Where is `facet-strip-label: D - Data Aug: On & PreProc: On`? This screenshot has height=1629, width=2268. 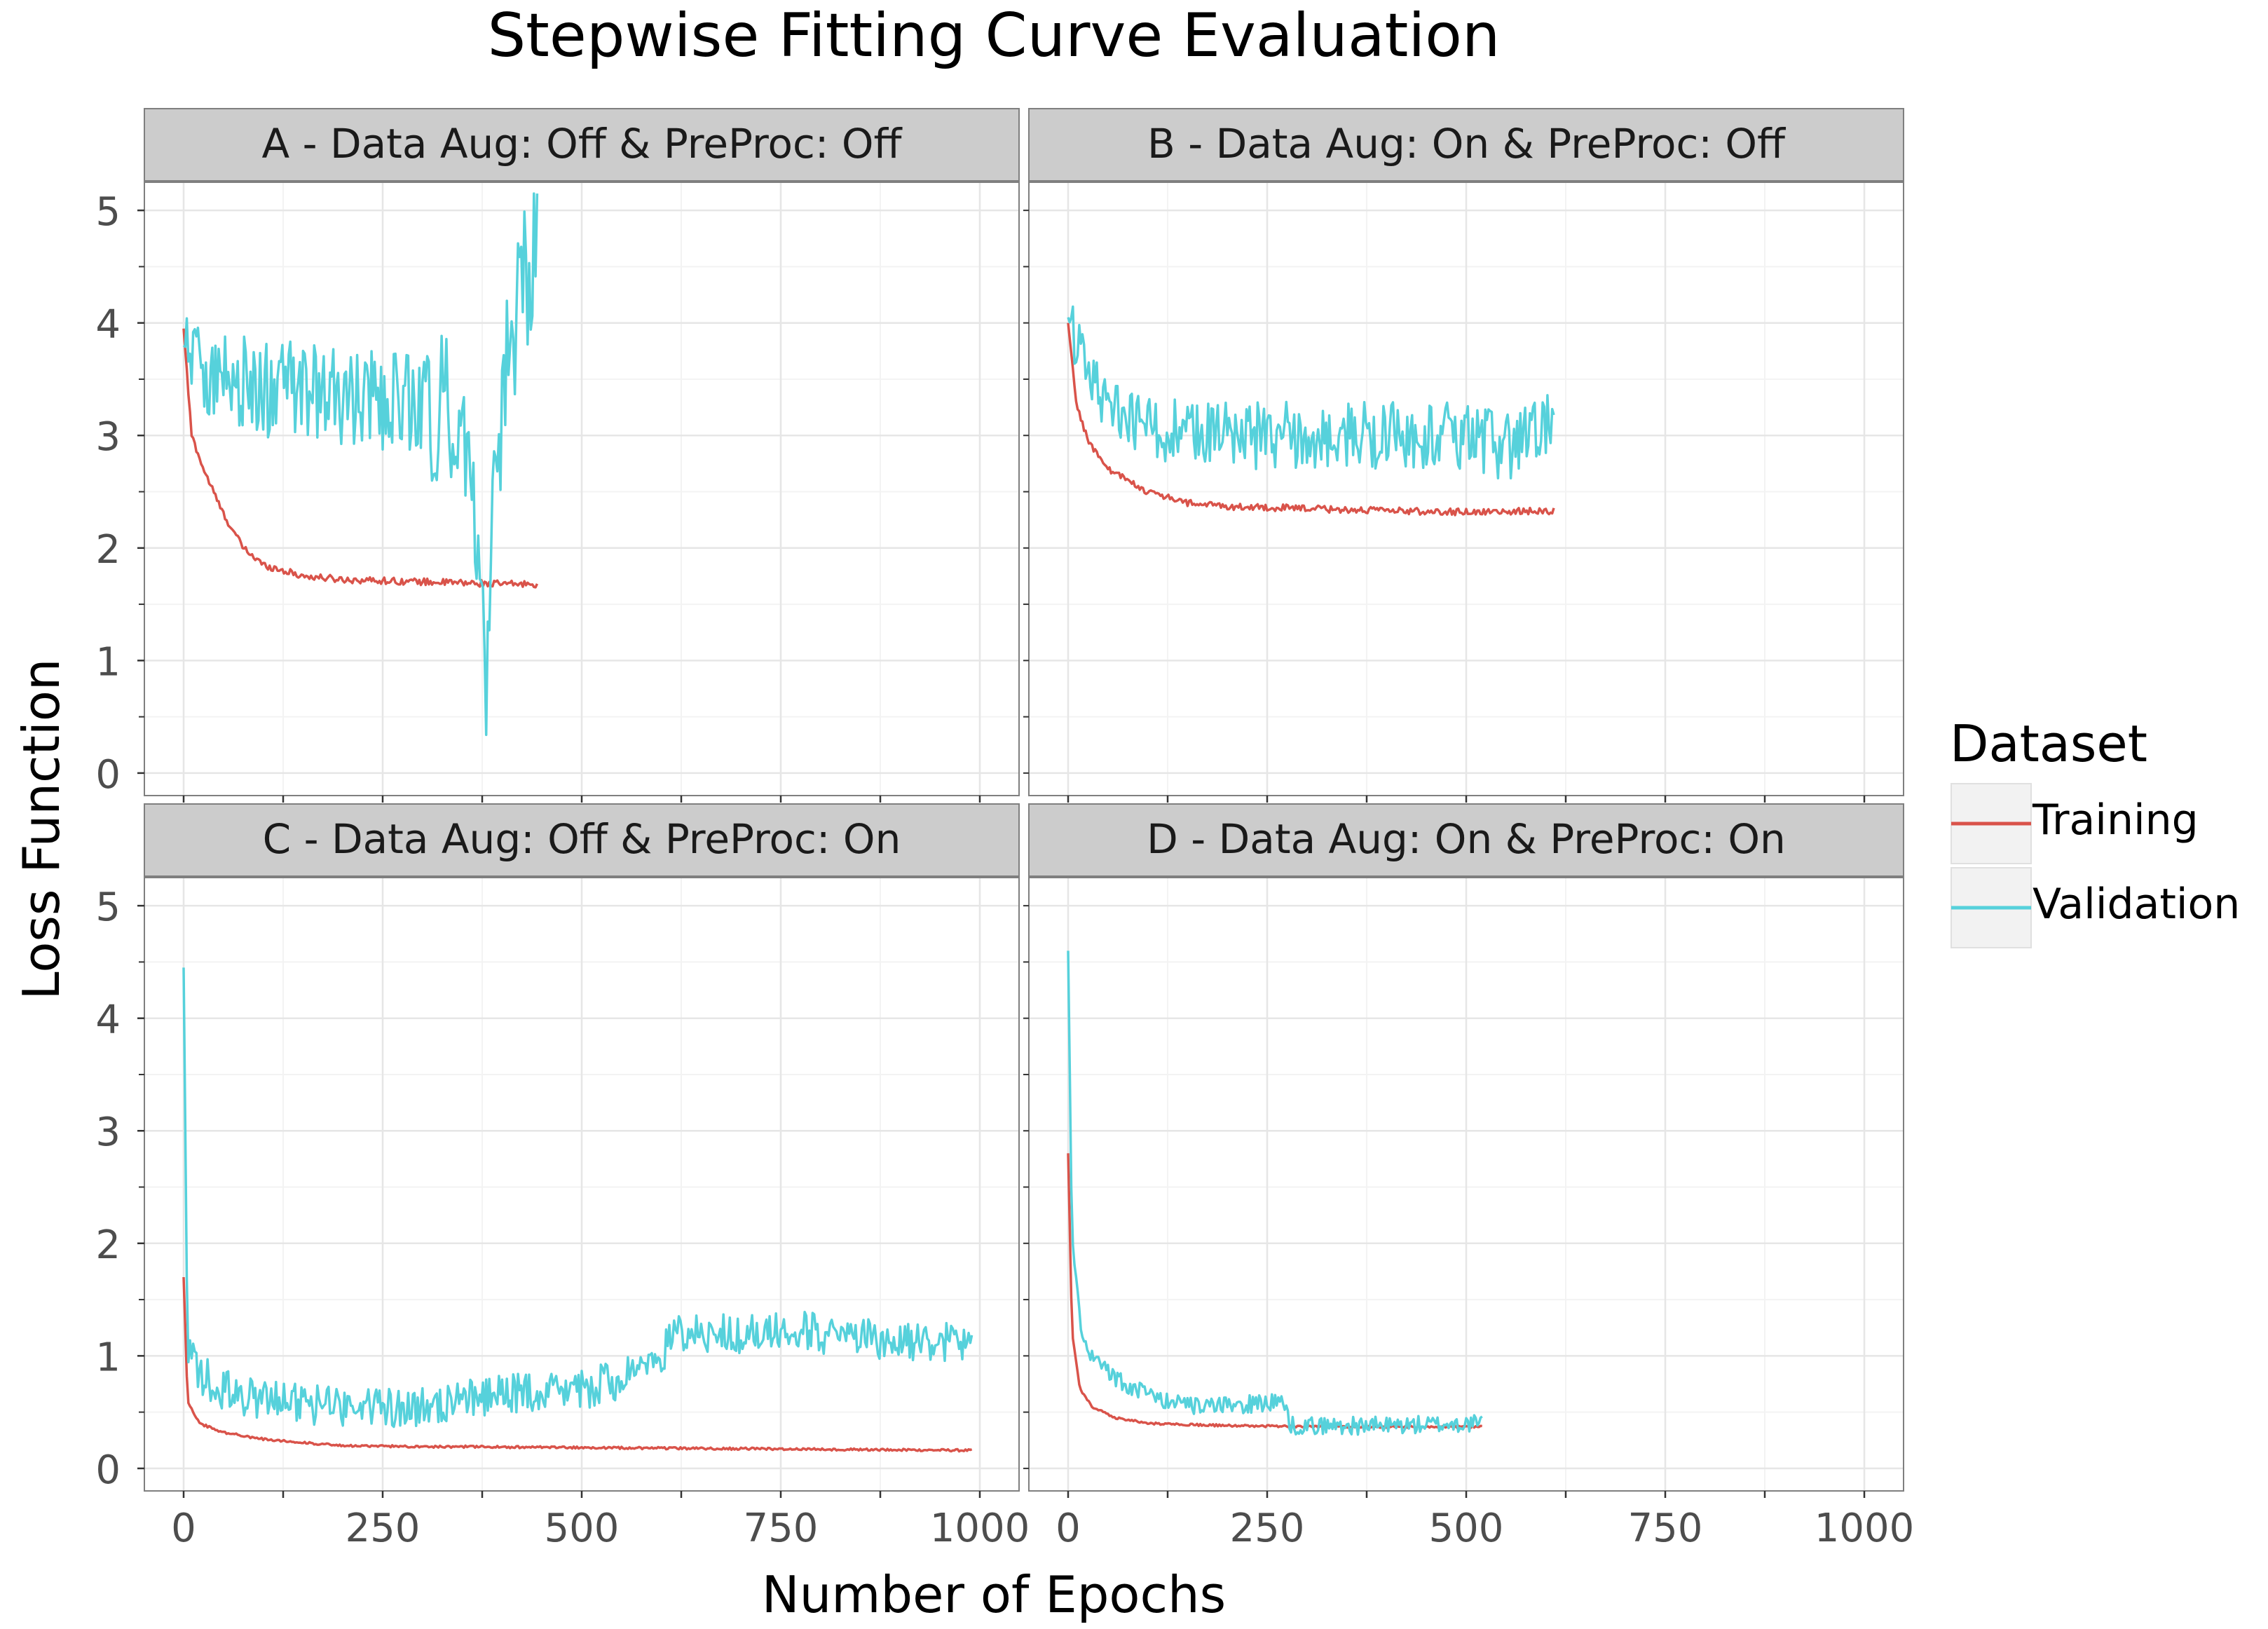 facet-strip-label: D - Data Aug: On & PreProc: On is located at coordinates (1466, 839).